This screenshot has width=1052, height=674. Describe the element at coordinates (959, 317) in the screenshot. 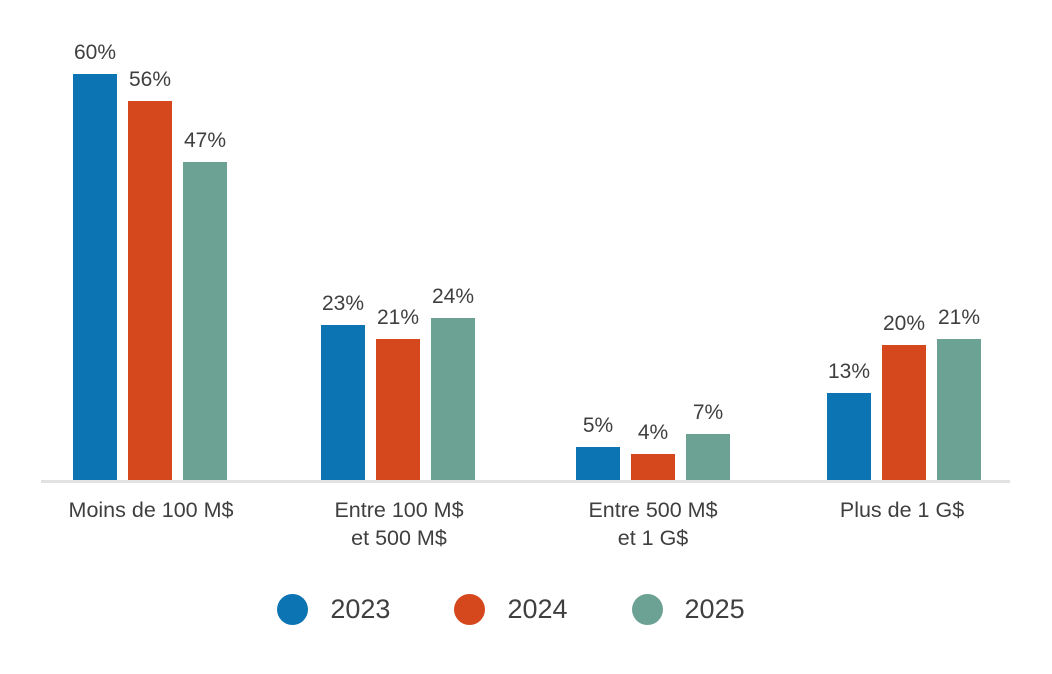

I see `value-label-2025-group4: 21%` at that location.